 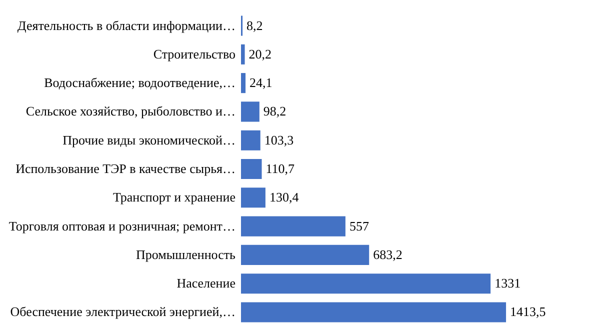 What do you see at coordinates (387, 254) in the screenshot?
I see `data-label: 683,2` at bounding box center [387, 254].